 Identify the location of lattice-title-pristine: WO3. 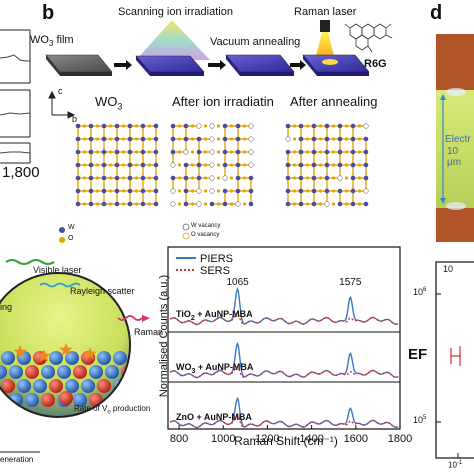
(109, 103).